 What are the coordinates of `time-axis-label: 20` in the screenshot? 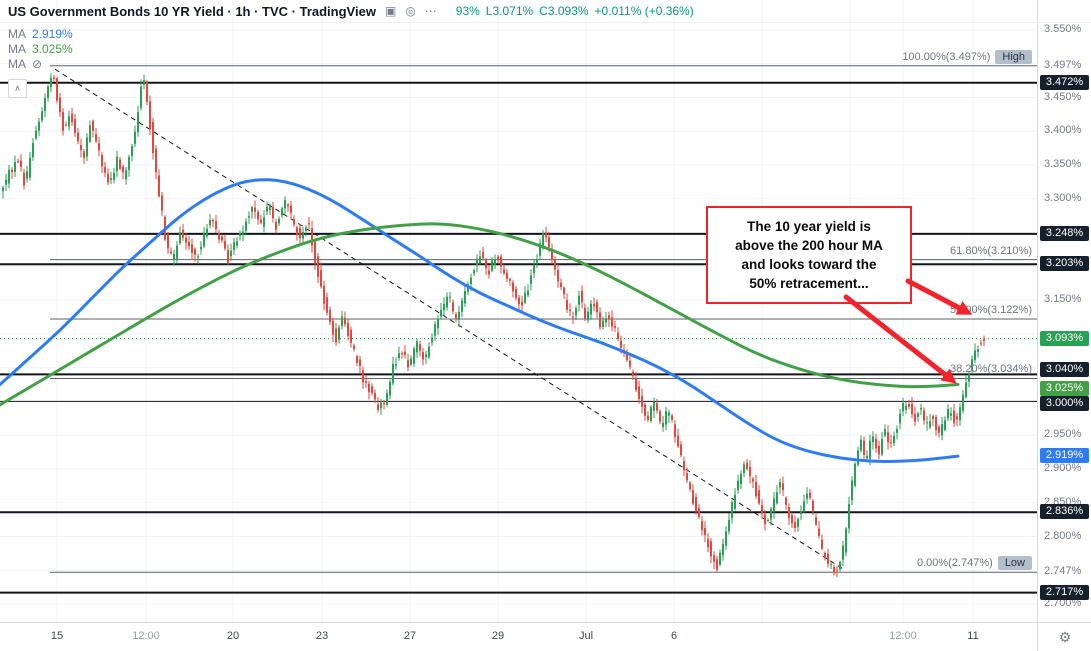 It's located at (233, 636).